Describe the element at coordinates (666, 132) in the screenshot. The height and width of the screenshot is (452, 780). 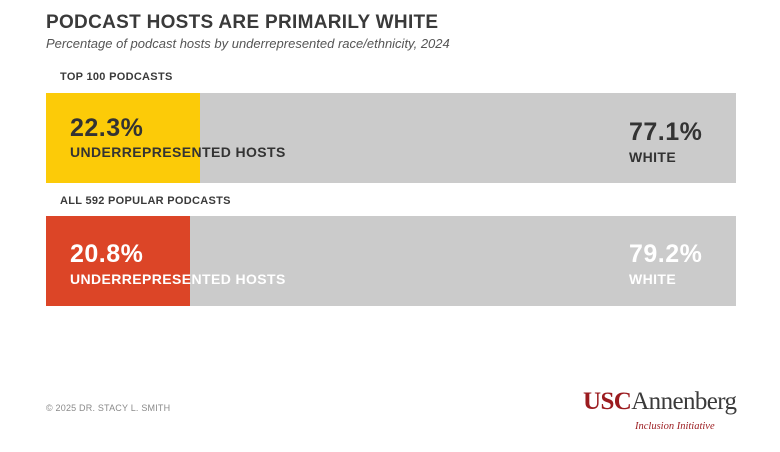
I see `data-label-white-top-100: 77.1%` at that location.